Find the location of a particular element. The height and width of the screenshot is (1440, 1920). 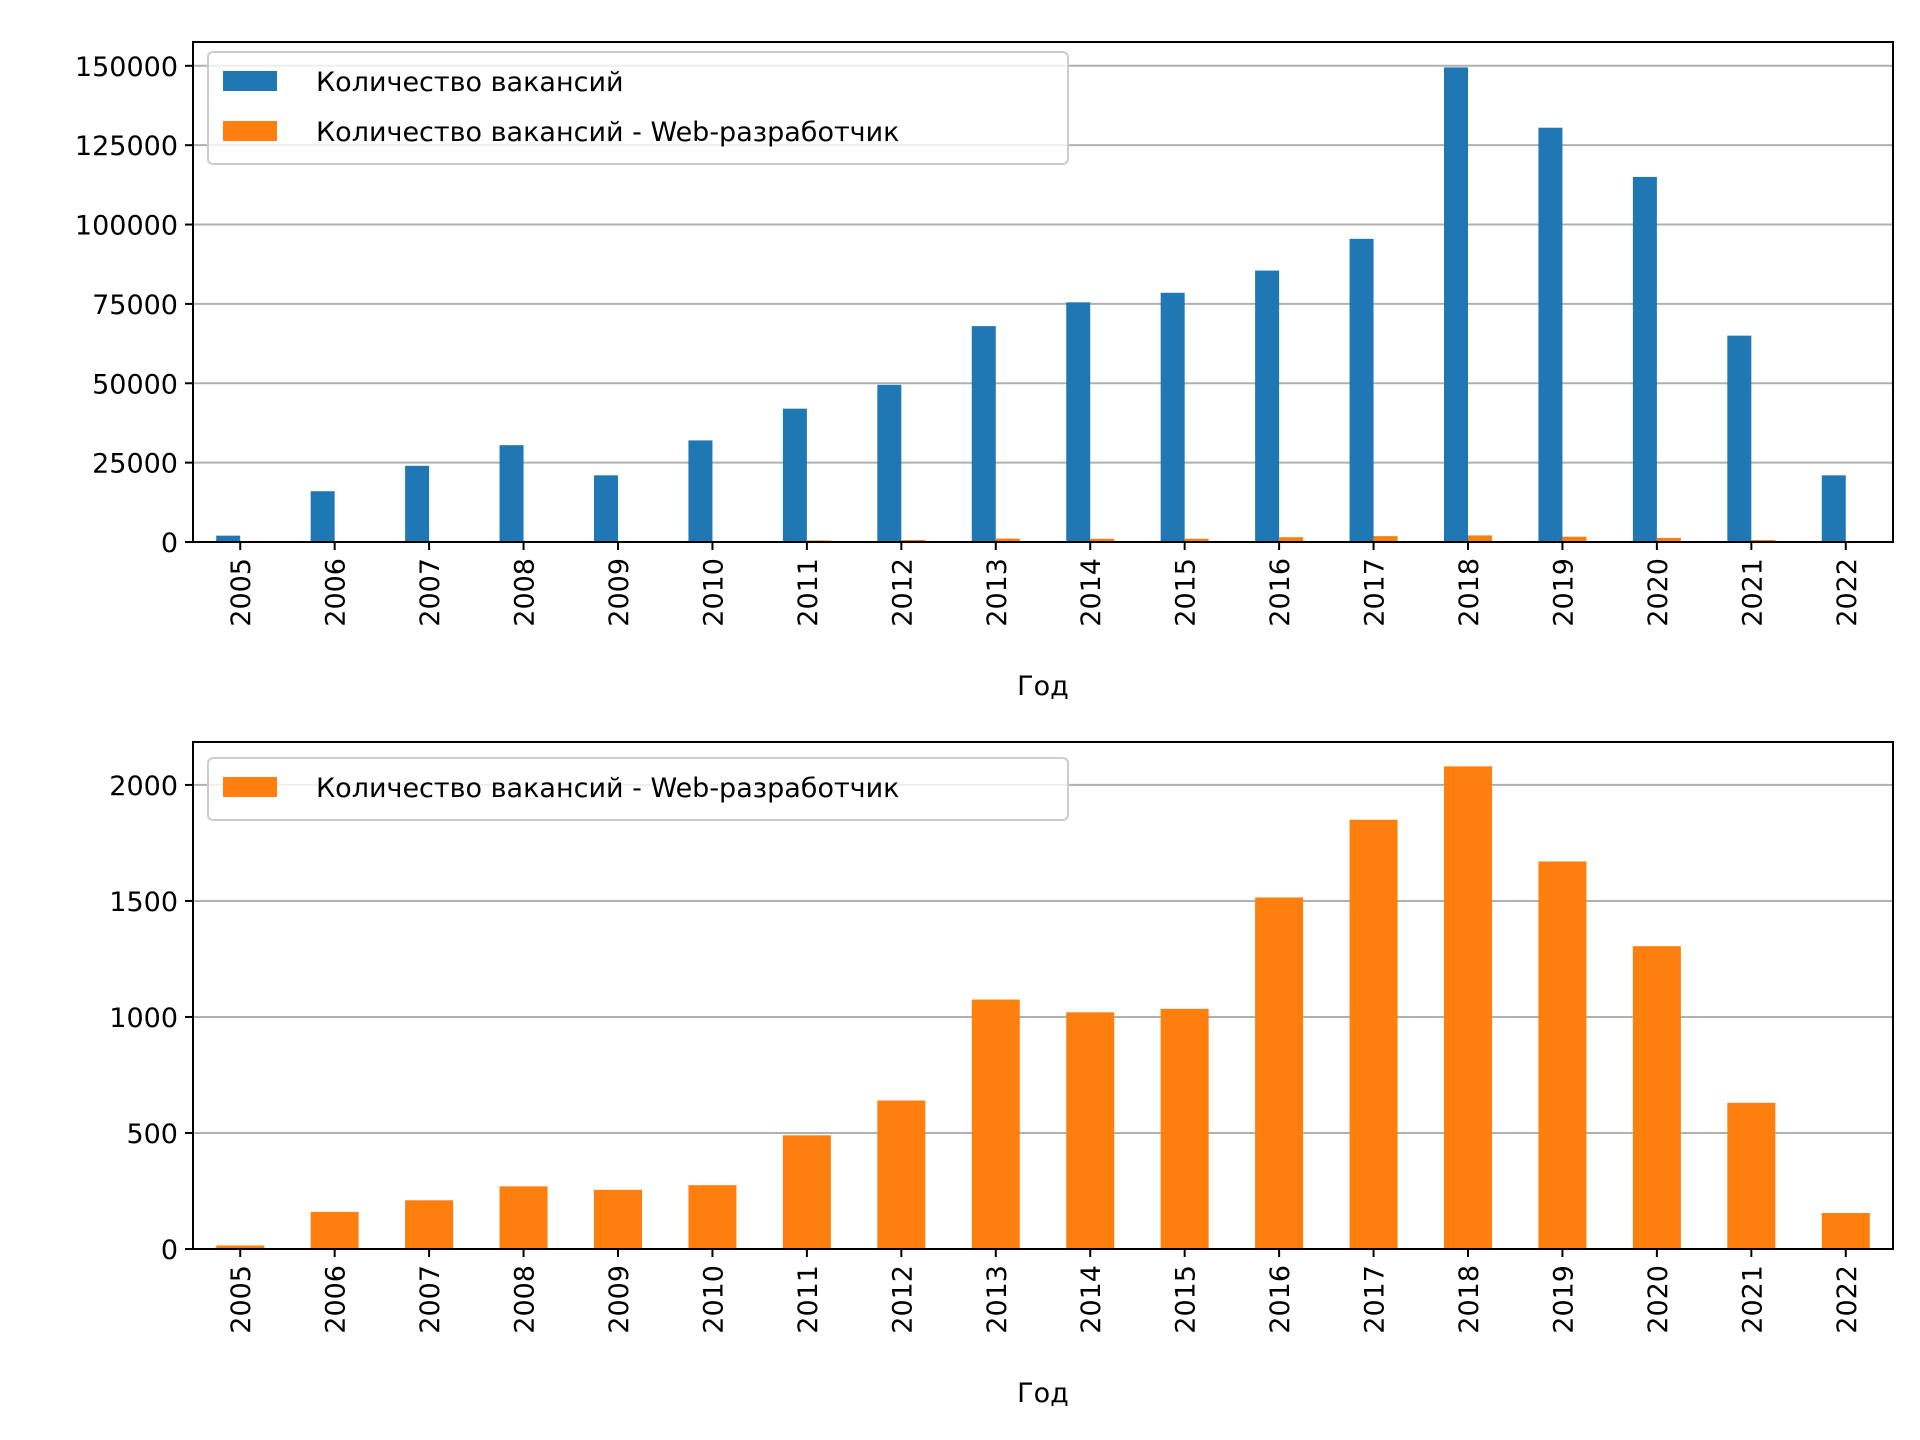

y-tick-label: 1500 is located at coordinates (143, 902).